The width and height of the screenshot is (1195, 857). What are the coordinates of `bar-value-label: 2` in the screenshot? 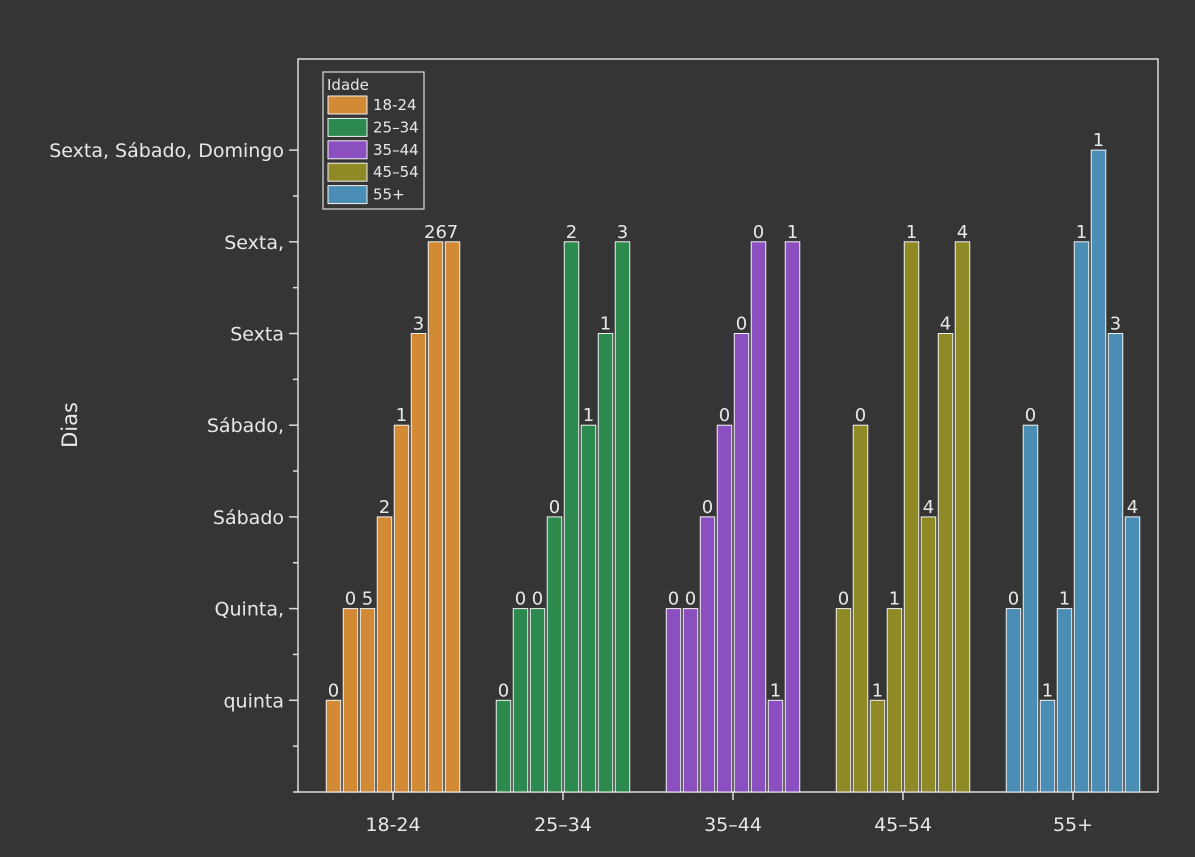 It's located at (571, 232).